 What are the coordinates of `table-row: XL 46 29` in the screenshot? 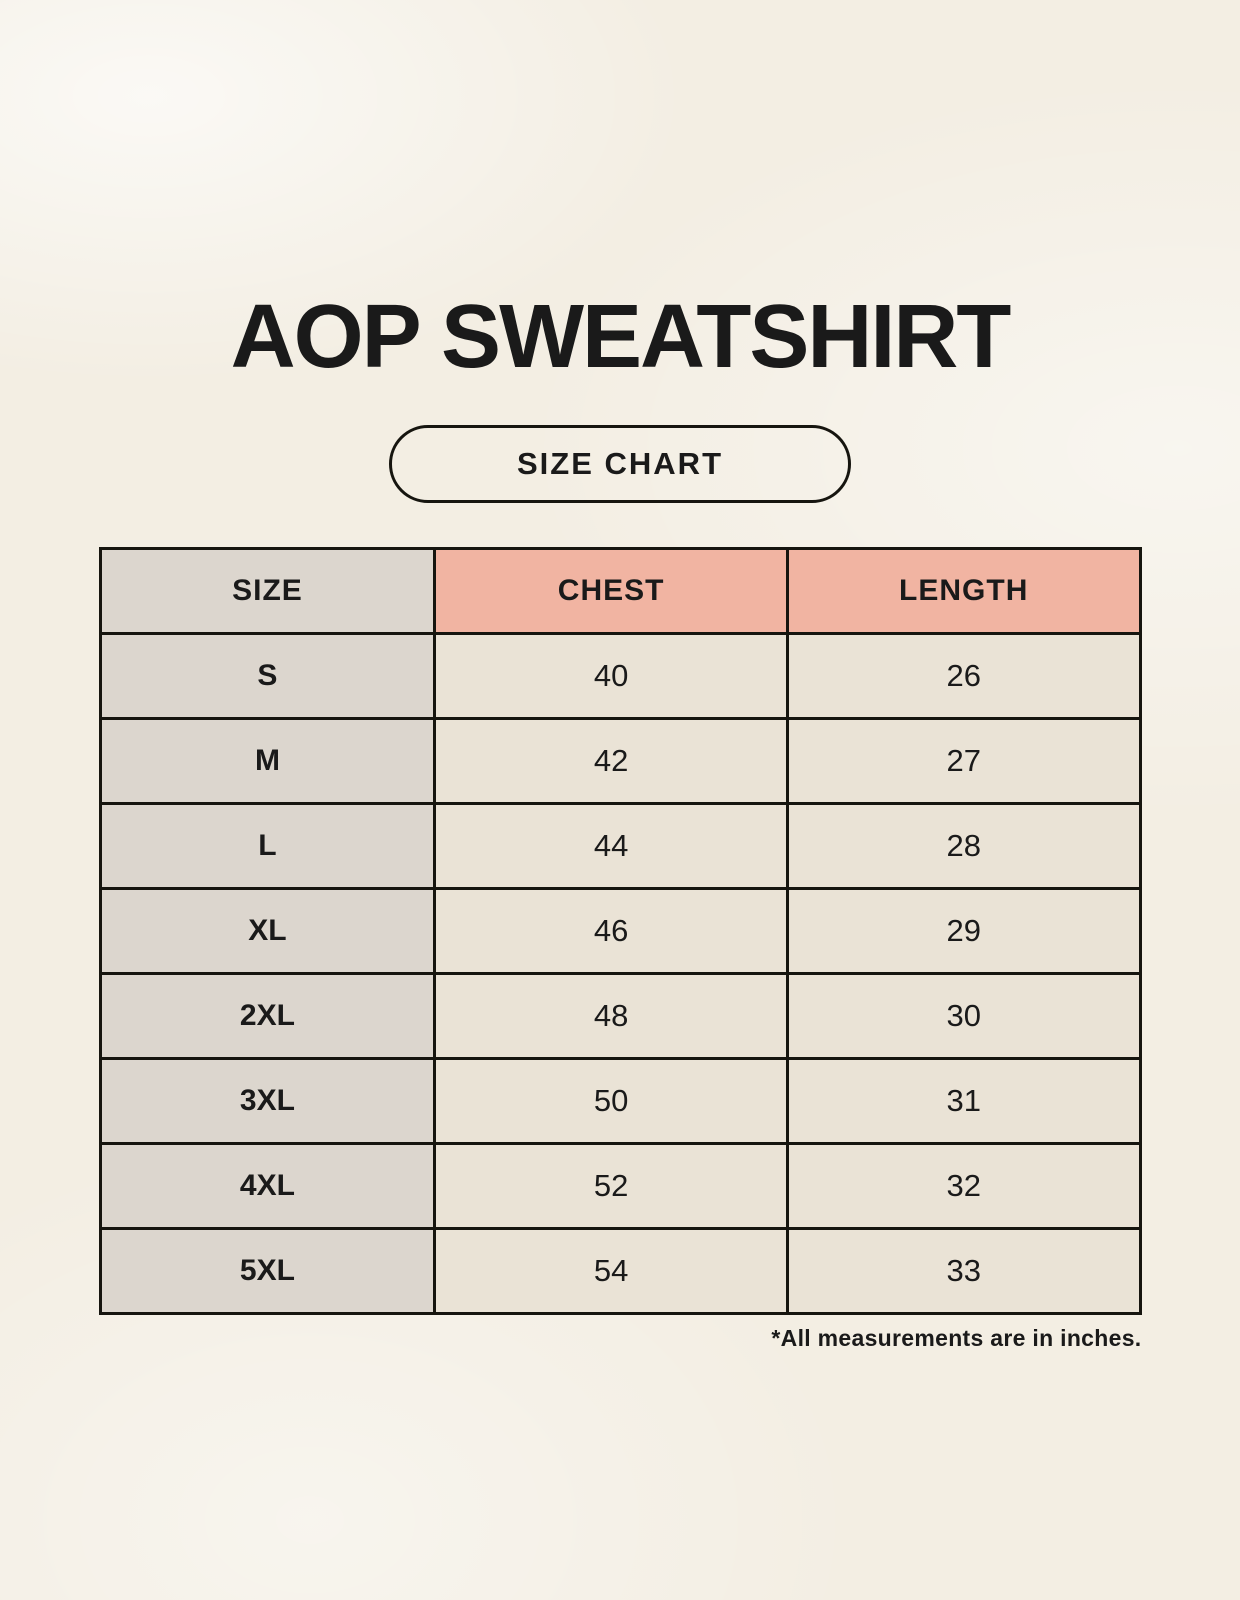 It's located at (620, 931).